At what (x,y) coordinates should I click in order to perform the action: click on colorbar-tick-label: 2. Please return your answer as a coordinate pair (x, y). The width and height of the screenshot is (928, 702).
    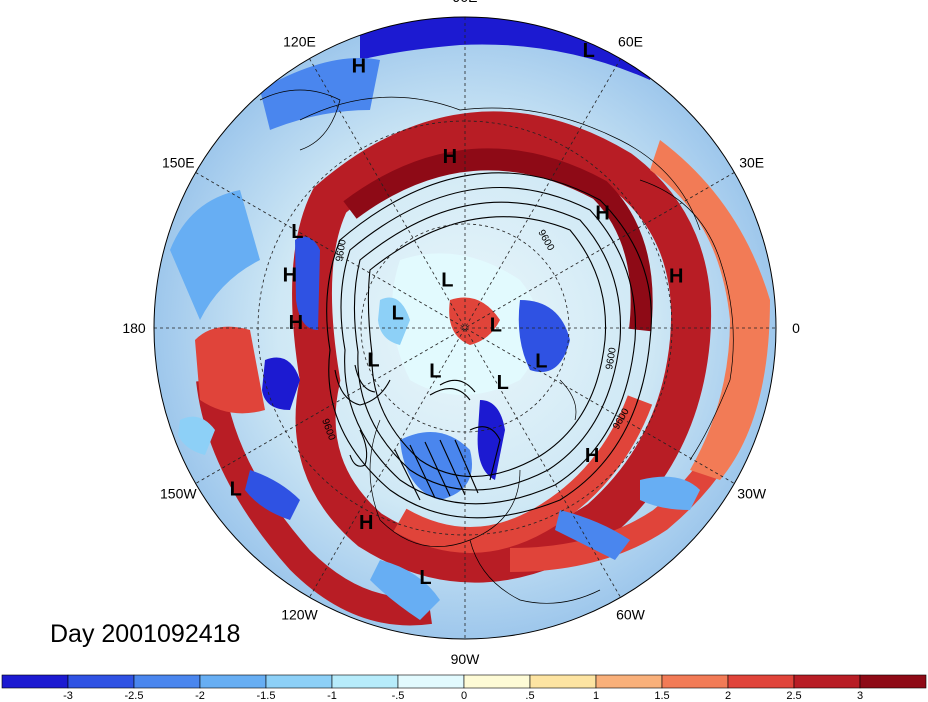
    Looking at the image, I should click on (728, 696).